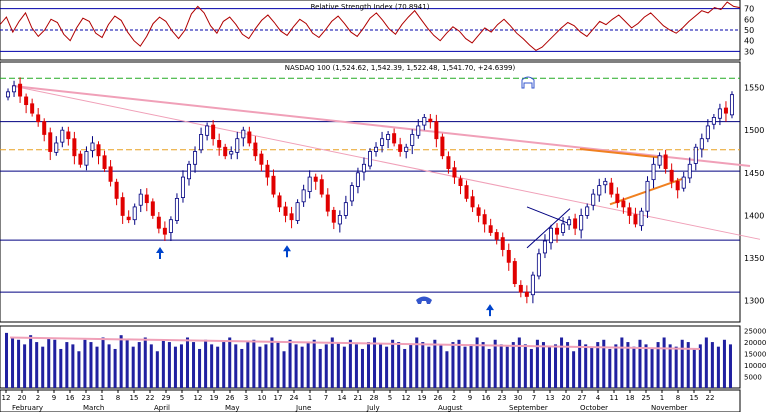 Image resolution: width=770 pixels, height=412 pixels. Describe the element at coordinates (754, 258) in the screenshot. I see `price-tick-label: 1350` at that location.